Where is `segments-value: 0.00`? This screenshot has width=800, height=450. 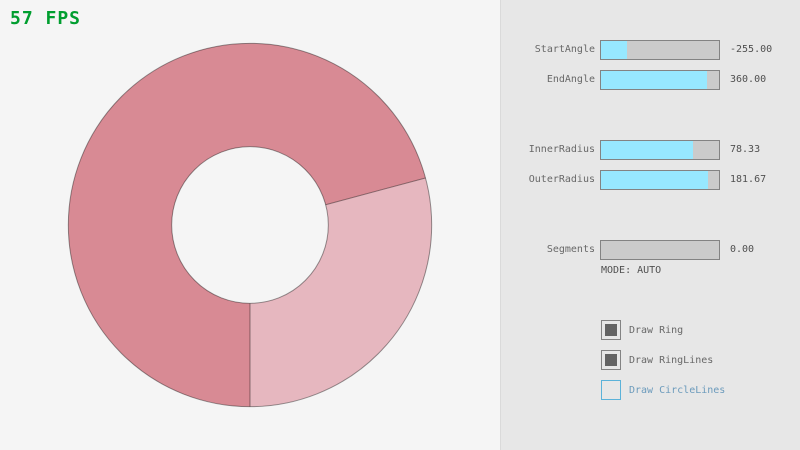
segments-value: 0.00 is located at coordinates (742, 249).